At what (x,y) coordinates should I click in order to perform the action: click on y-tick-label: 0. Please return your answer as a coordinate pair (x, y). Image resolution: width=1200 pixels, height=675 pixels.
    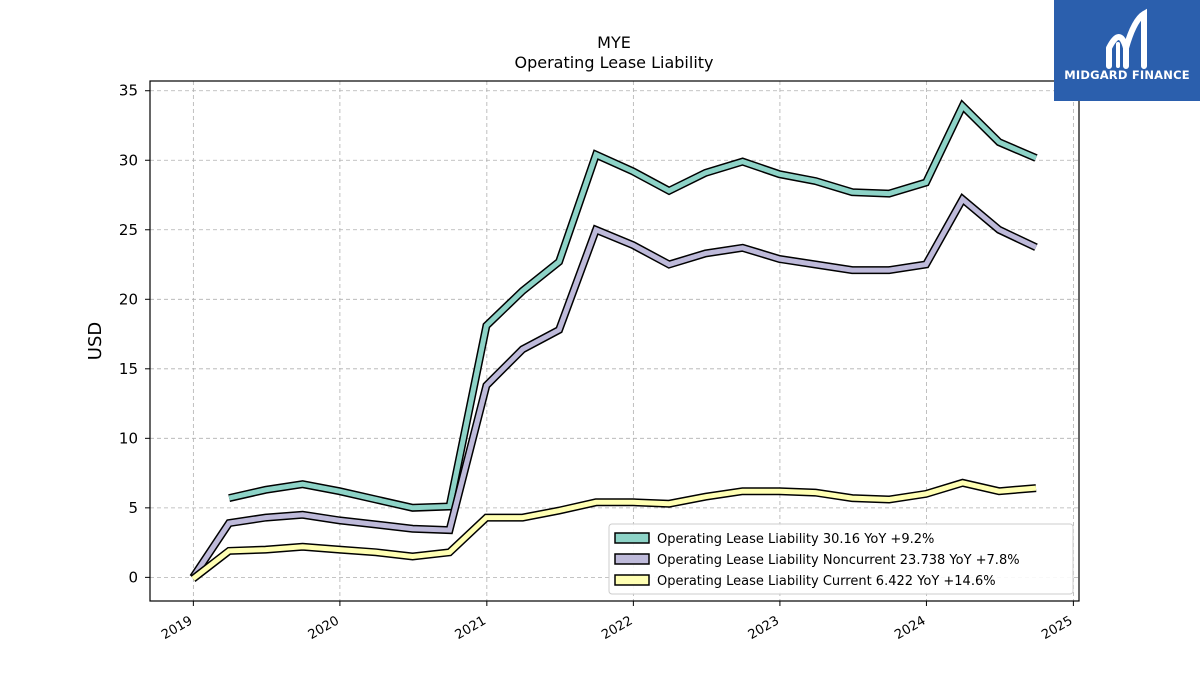
    Looking at the image, I should click on (133, 577).